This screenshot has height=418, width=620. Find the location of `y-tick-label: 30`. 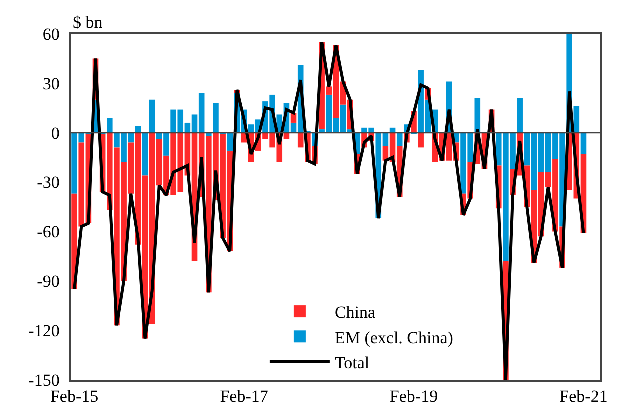

y-tick-label: 30 is located at coordinates (51, 84).